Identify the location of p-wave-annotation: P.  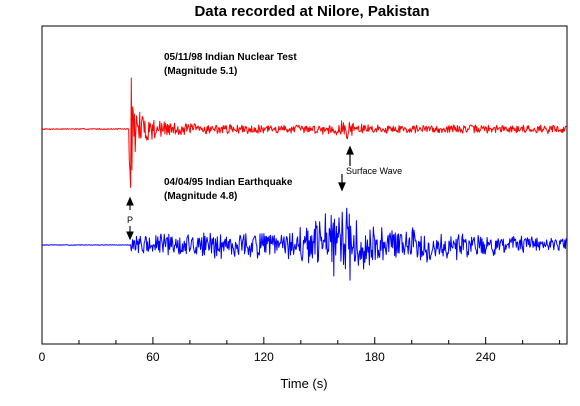
(130, 218).